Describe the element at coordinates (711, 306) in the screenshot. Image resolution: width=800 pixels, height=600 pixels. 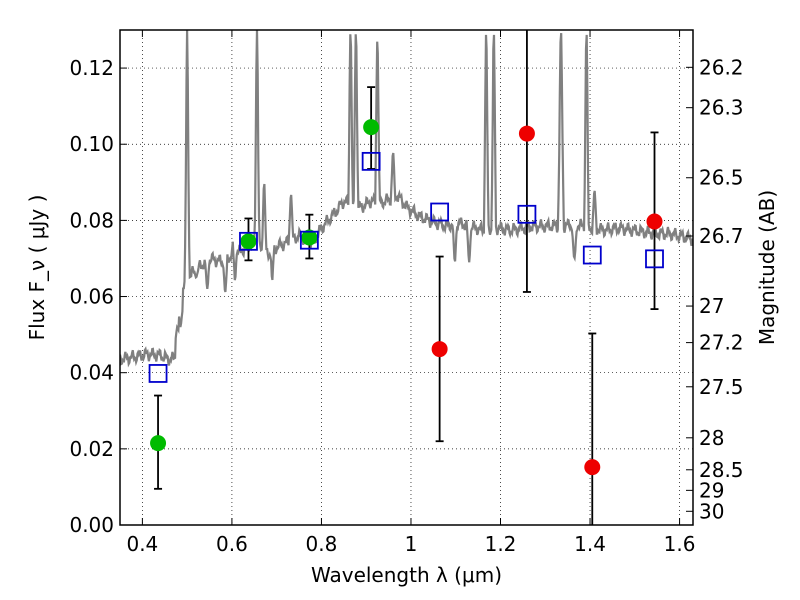
I see `right-tick-label: 27` at that location.